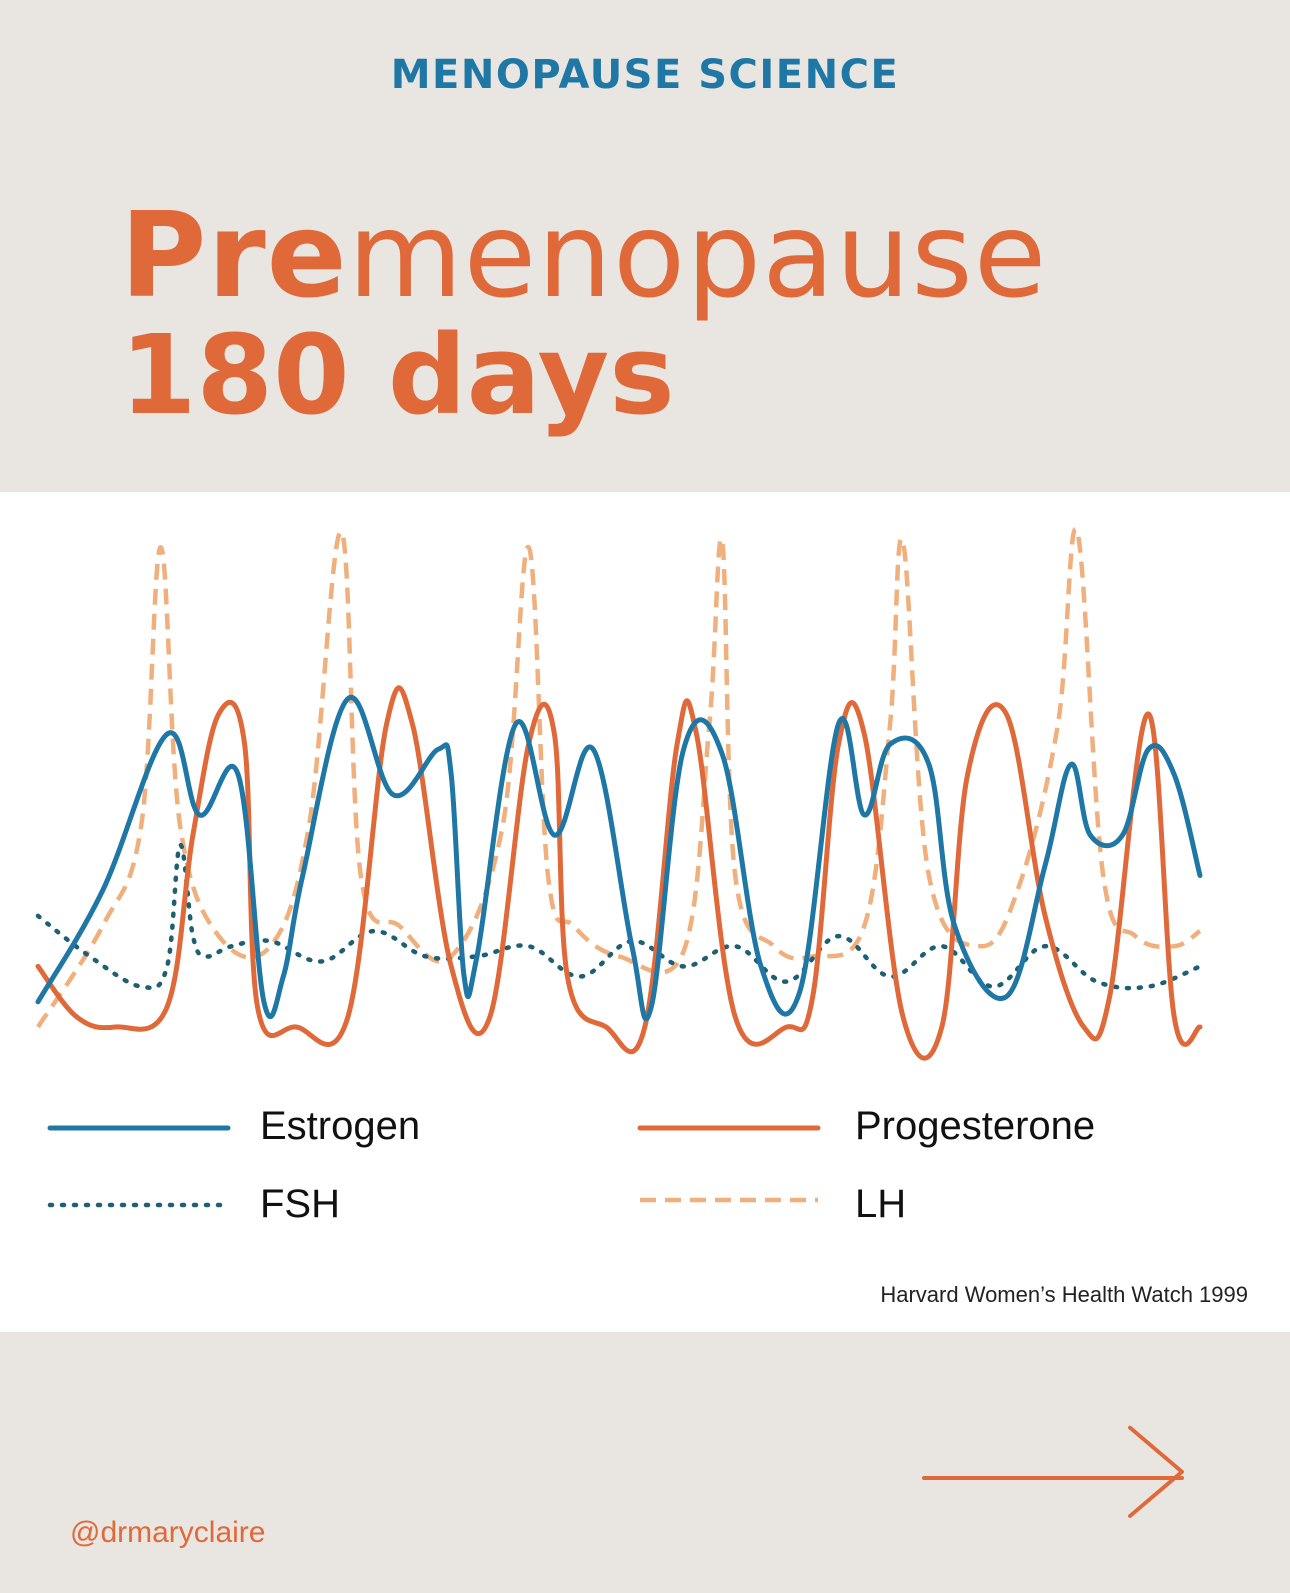  Describe the element at coordinates (975, 1126) in the screenshot. I see `legend-label-progesterone: Progesterone` at that location.